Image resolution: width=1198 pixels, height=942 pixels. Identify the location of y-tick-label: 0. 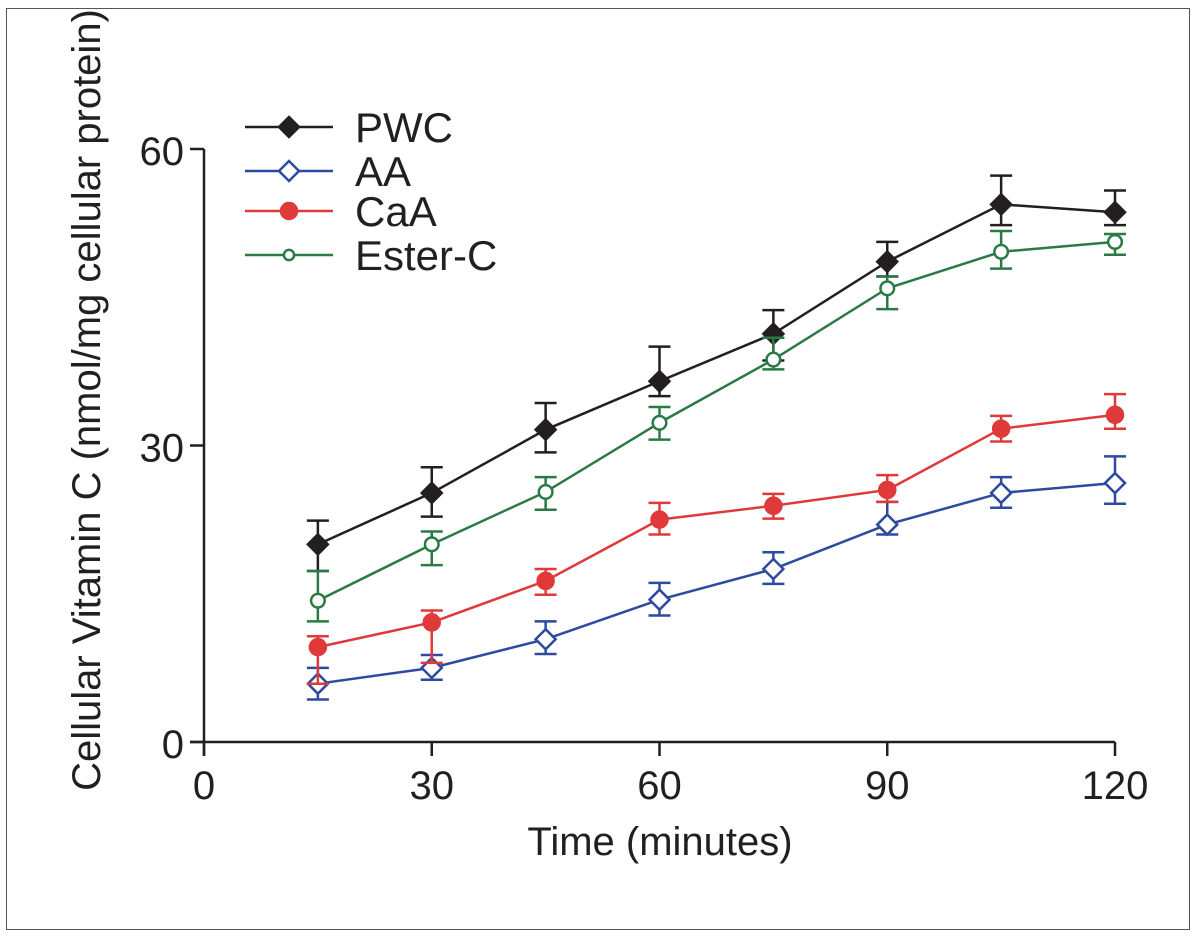
(173, 745).